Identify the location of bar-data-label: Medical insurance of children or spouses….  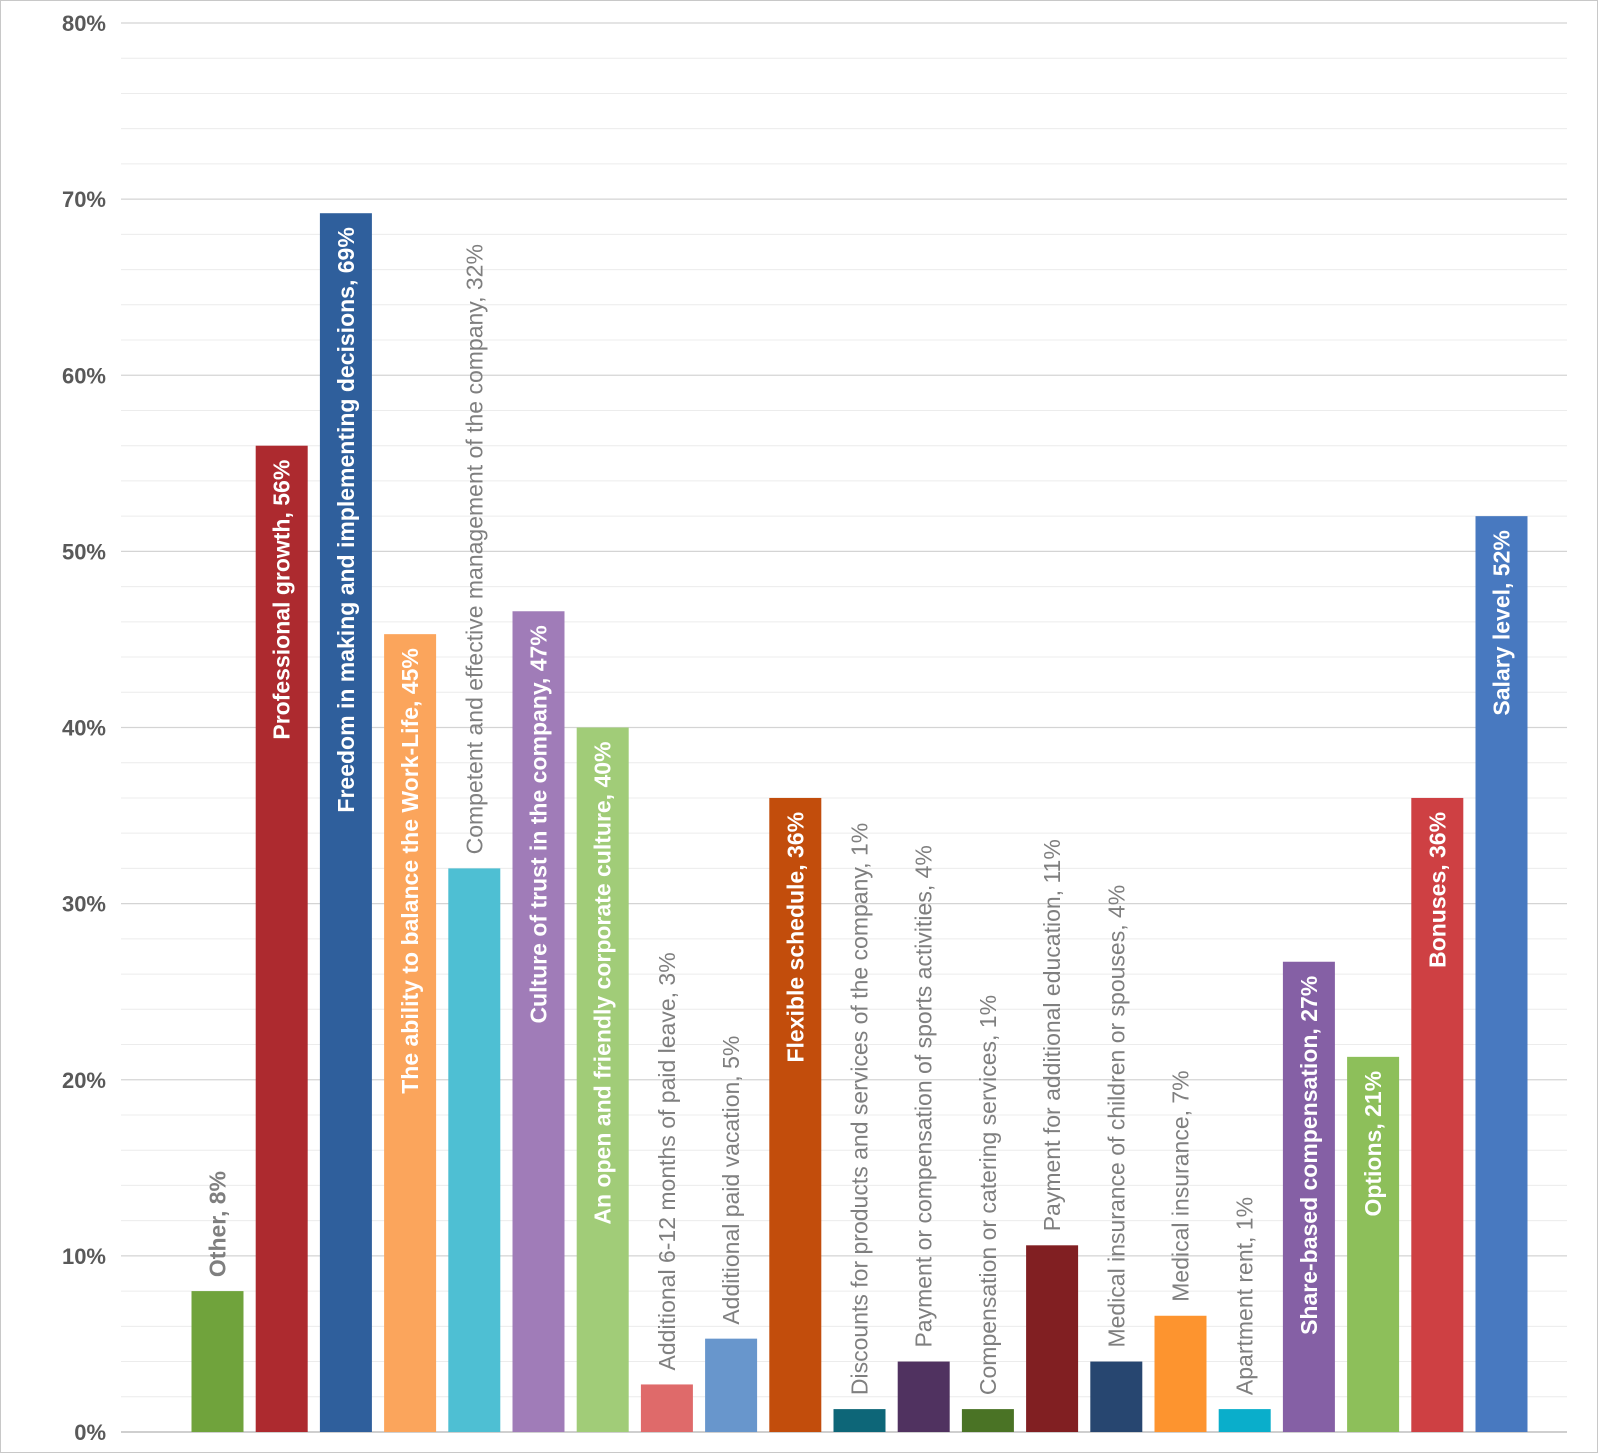
(1116, 1116).